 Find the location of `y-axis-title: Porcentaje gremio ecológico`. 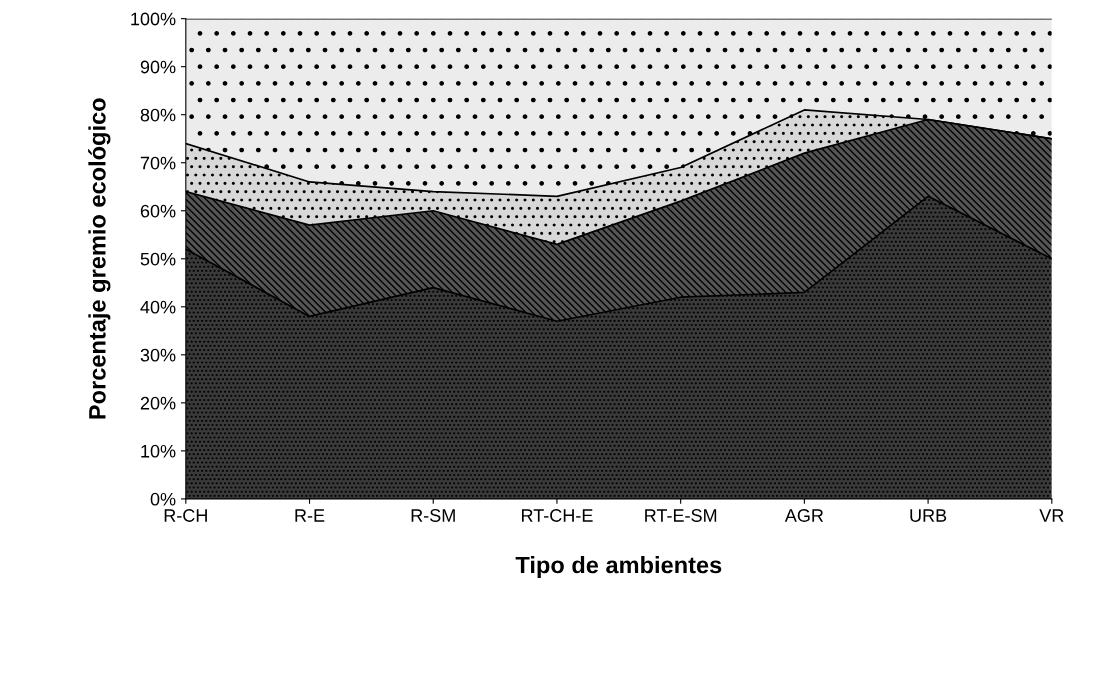

y-axis-title: Porcentaje gremio ecológico is located at coordinates (99, 258).